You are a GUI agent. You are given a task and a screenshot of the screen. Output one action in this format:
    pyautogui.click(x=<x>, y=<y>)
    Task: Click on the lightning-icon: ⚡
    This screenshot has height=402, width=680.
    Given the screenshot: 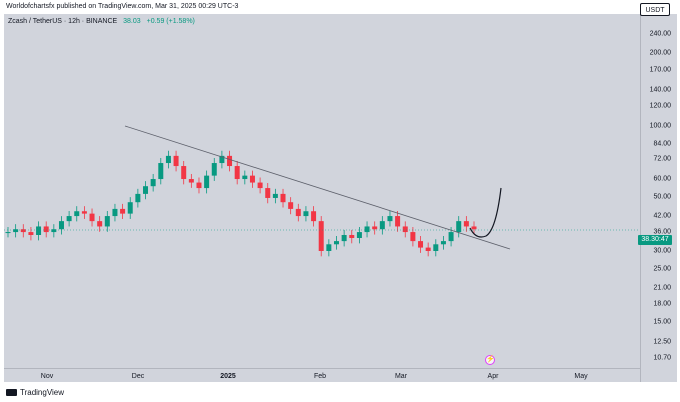 What is the action you would take?
    pyautogui.click(x=490, y=360)
    